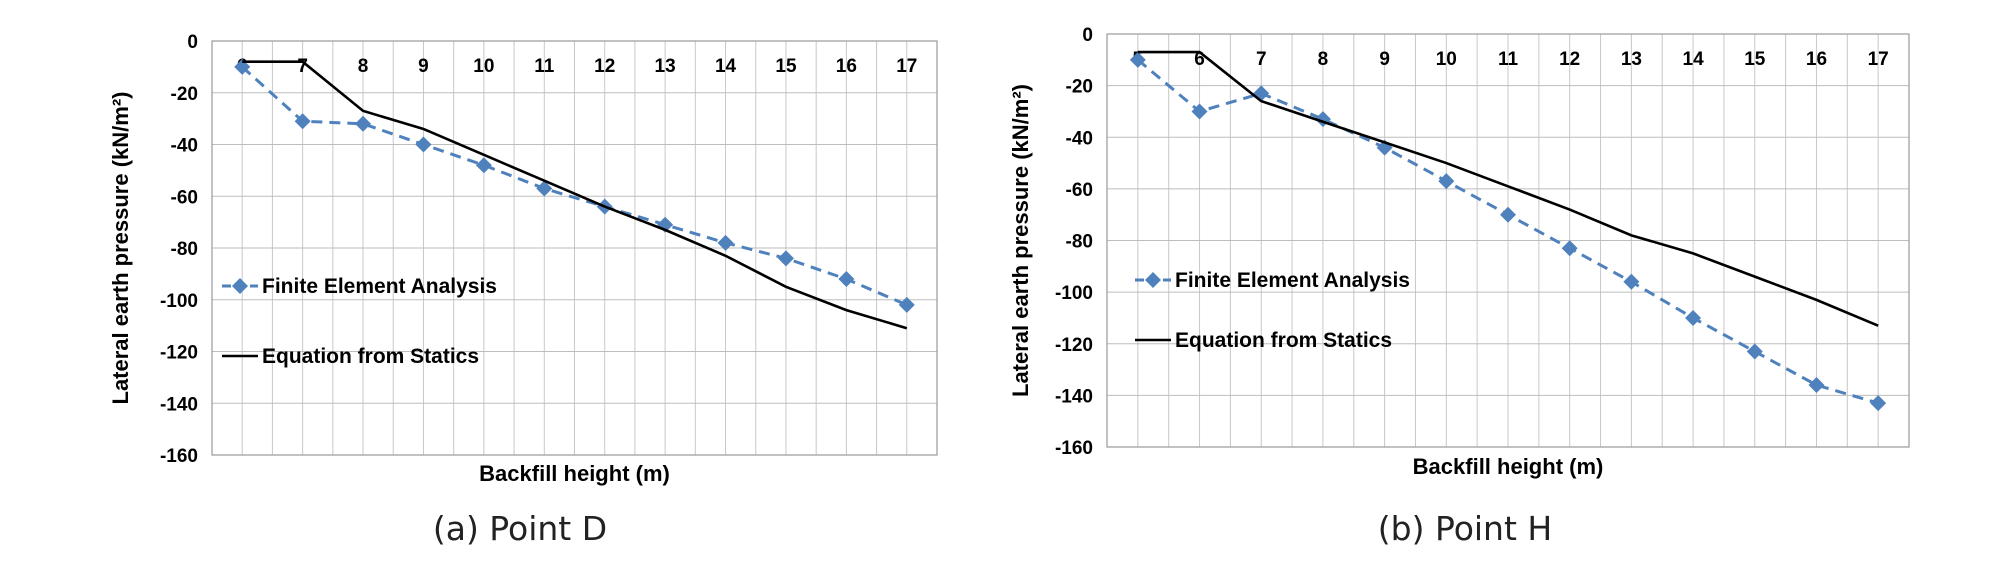 Image resolution: width=2008 pixels, height=573 pixels. I want to click on series-line-finite-element, so click(574, 186).